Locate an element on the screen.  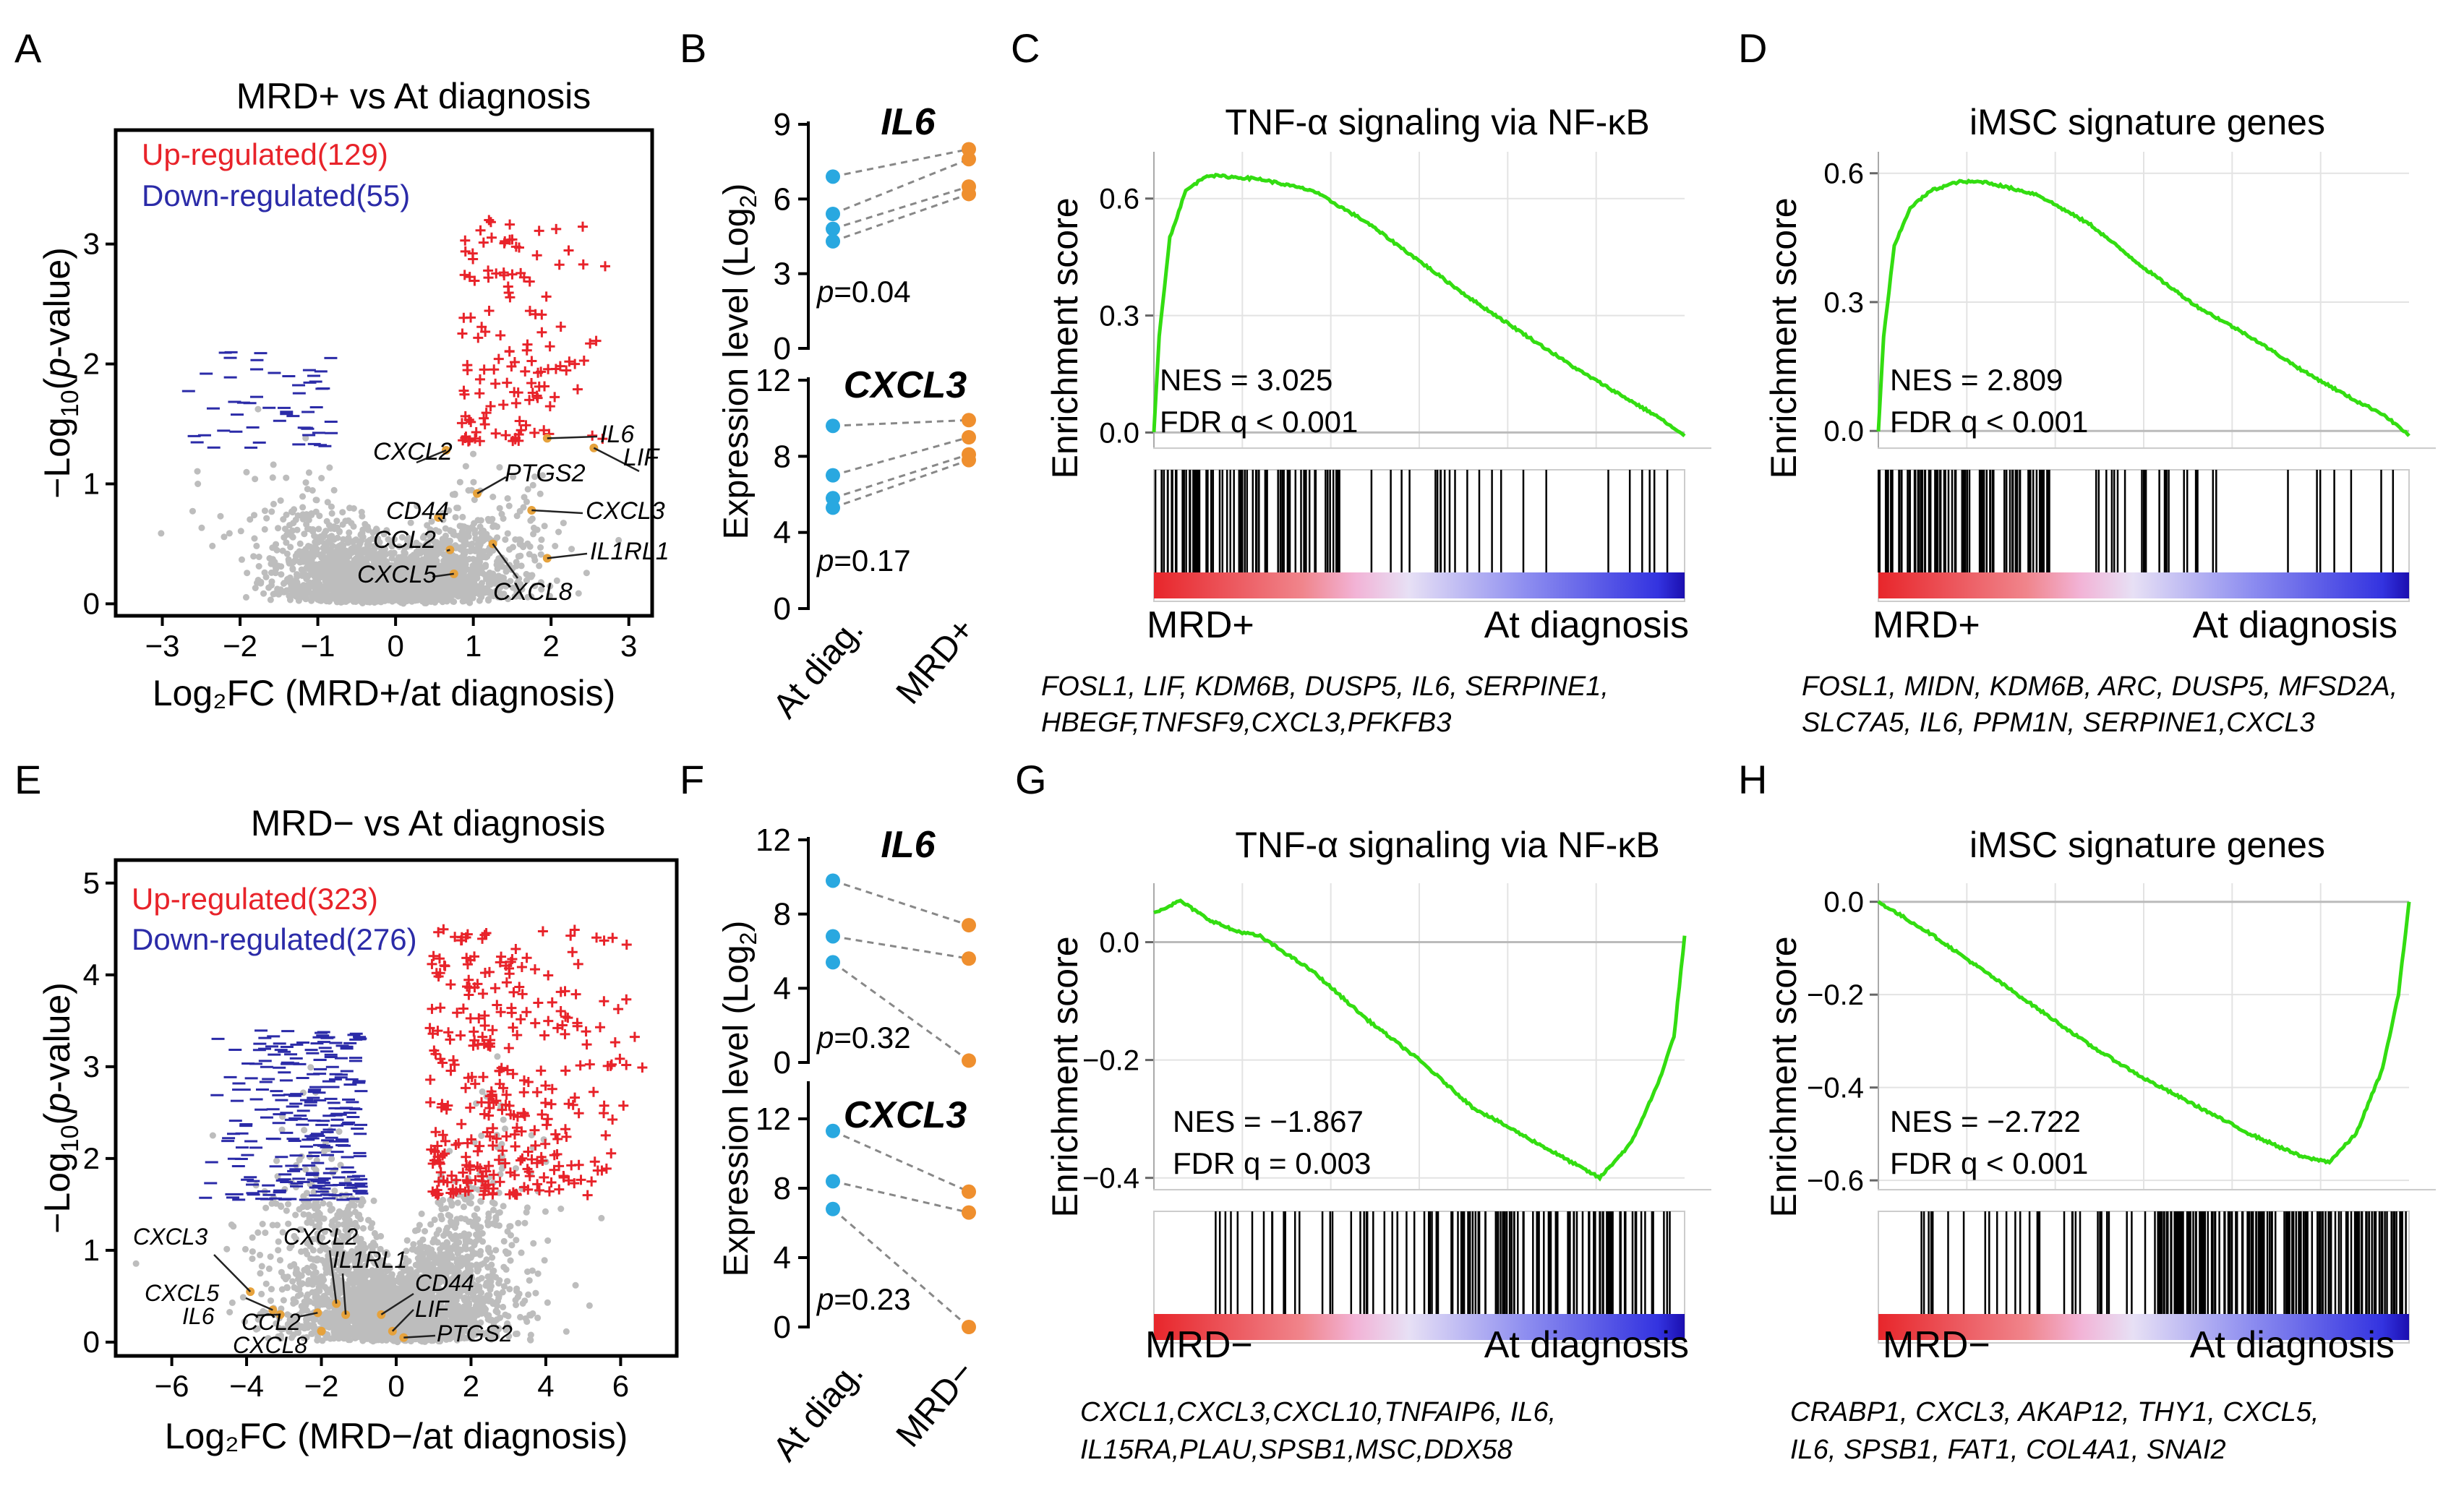
gsea-plot: 0.0 0.3 0.6 is located at coordinates (2129, 377).